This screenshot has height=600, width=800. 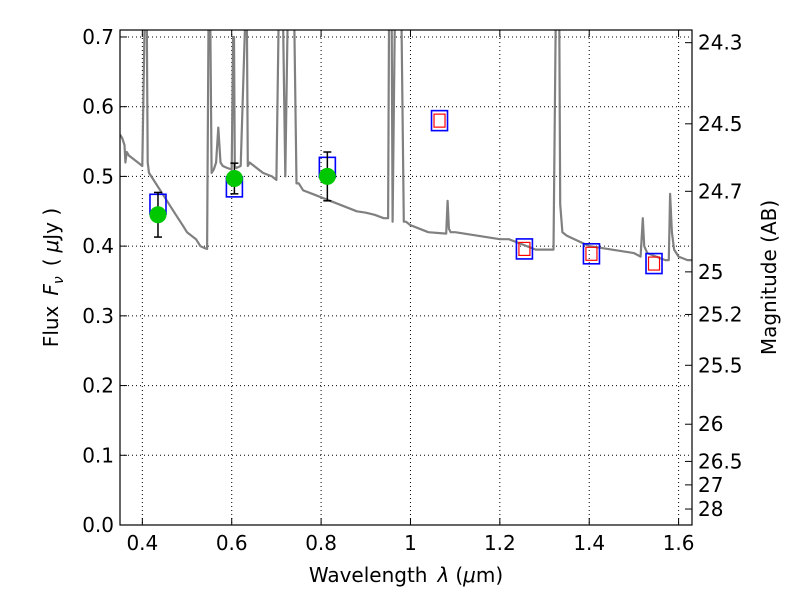 I want to click on y2-tick-label: 24.5, so click(x=720, y=124).